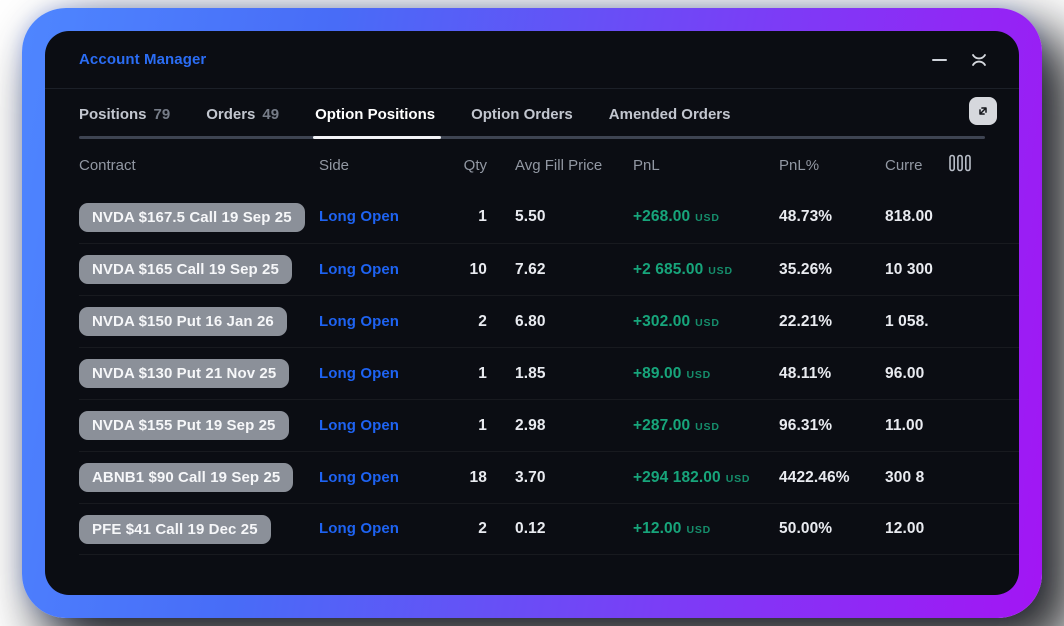 This screenshot has width=1064, height=626. I want to click on pnl-pct-value: 96.31%, so click(806, 425).